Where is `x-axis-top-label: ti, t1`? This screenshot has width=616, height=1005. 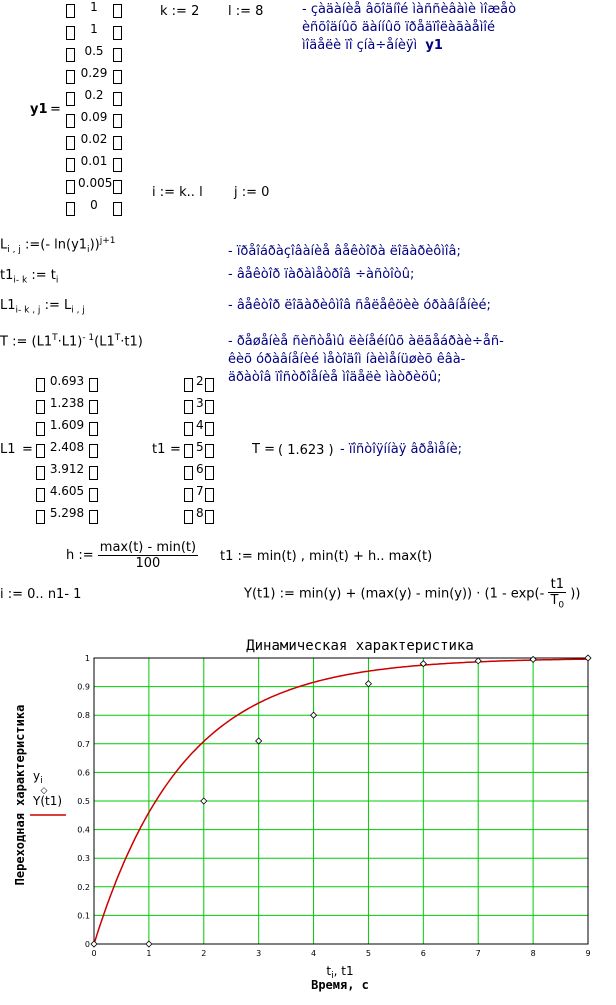 x-axis-top-label: ti, t1 is located at coordinates (339, 972).